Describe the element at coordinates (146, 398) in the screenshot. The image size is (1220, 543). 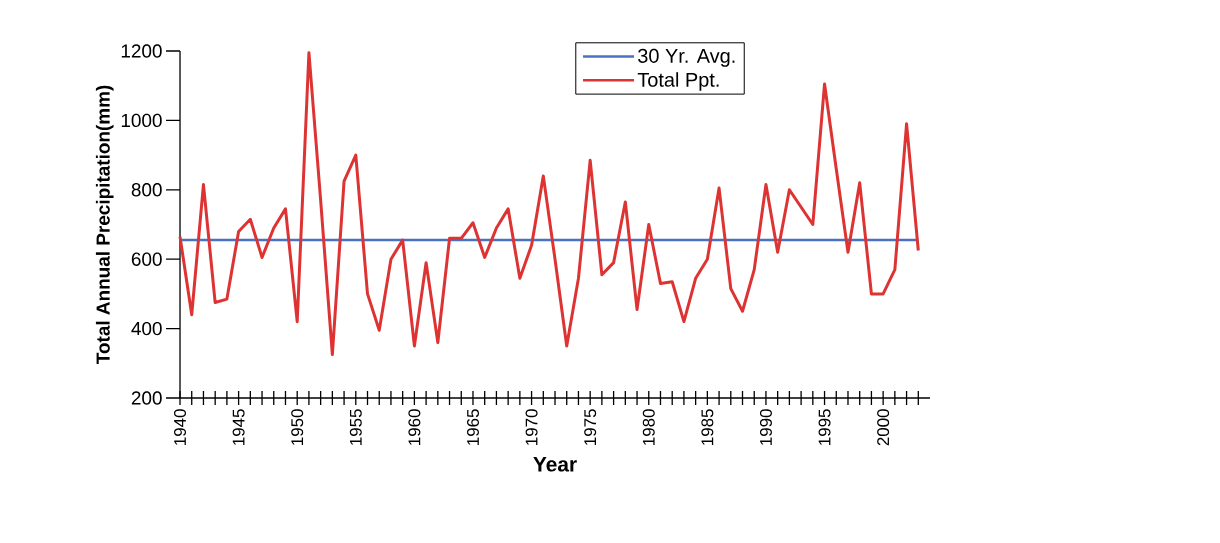
I see `y-tick-label: 200` at that location.